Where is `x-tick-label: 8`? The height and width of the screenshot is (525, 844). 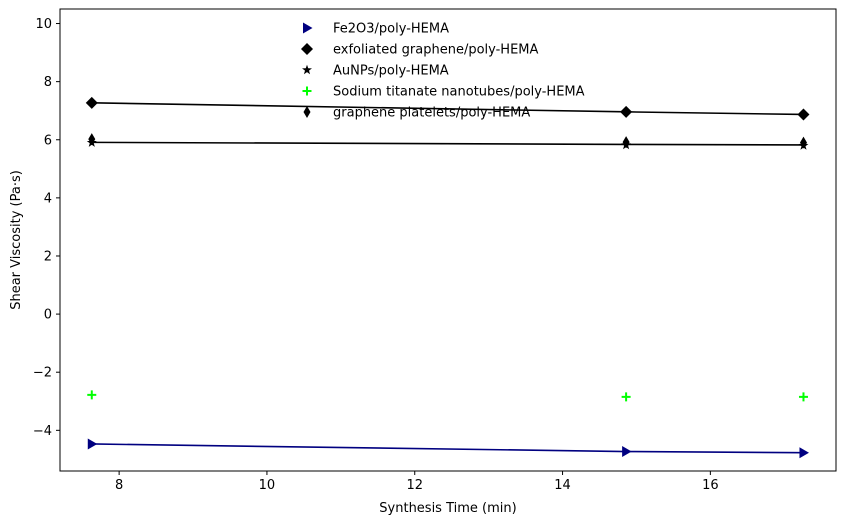 x-tick-label: 8 is located at coordinates (119, 485).